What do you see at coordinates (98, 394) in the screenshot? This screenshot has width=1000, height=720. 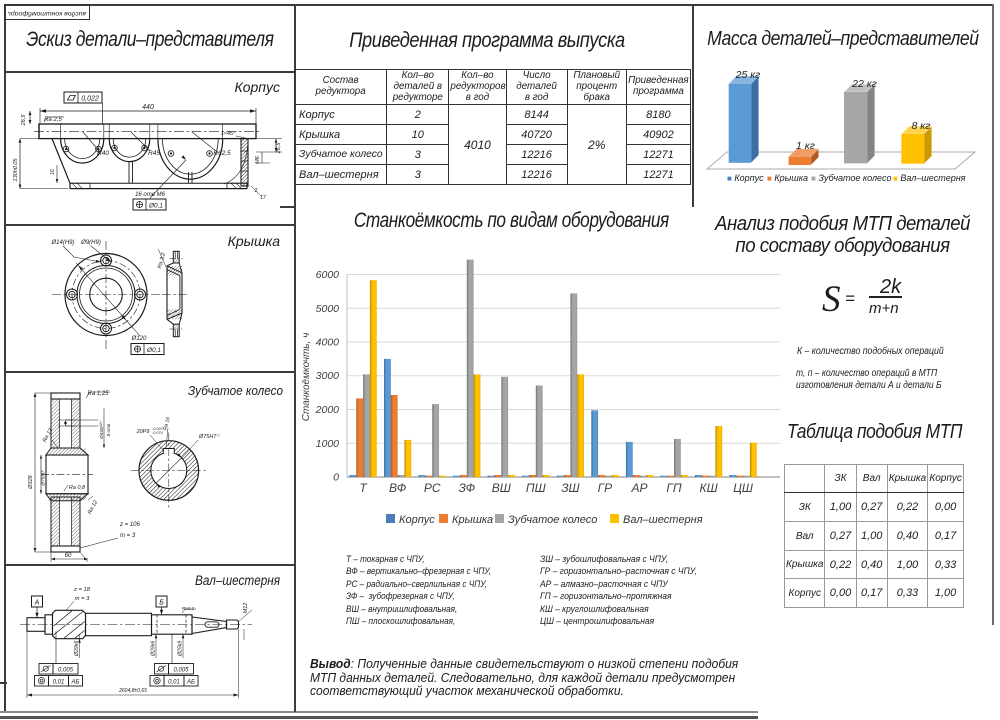 I see `svg-text: Ra 1,25` at bounding box center [98, 394].